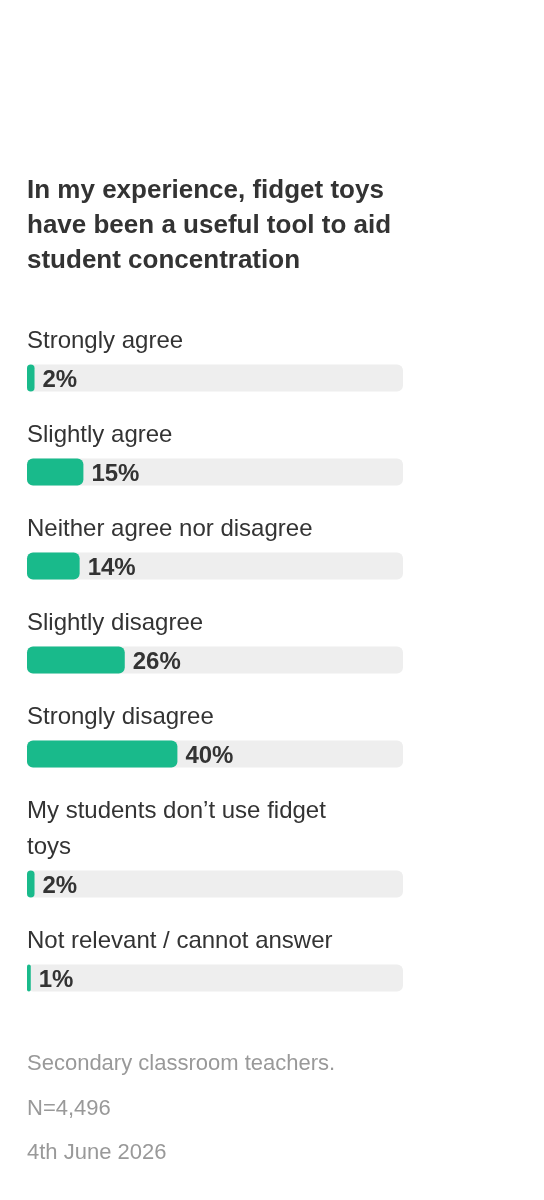 This screenshot has height=1200, width=544. Describe the element at coordinates (156, 660) in the screenshot. I see `data-label: 26%` at that location.